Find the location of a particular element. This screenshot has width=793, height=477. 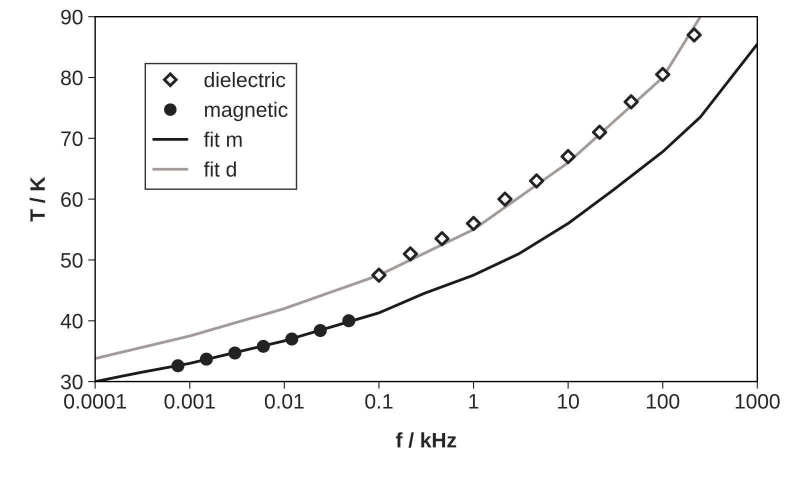

y-tick-label: 70 is located at coordinates (72, 138).